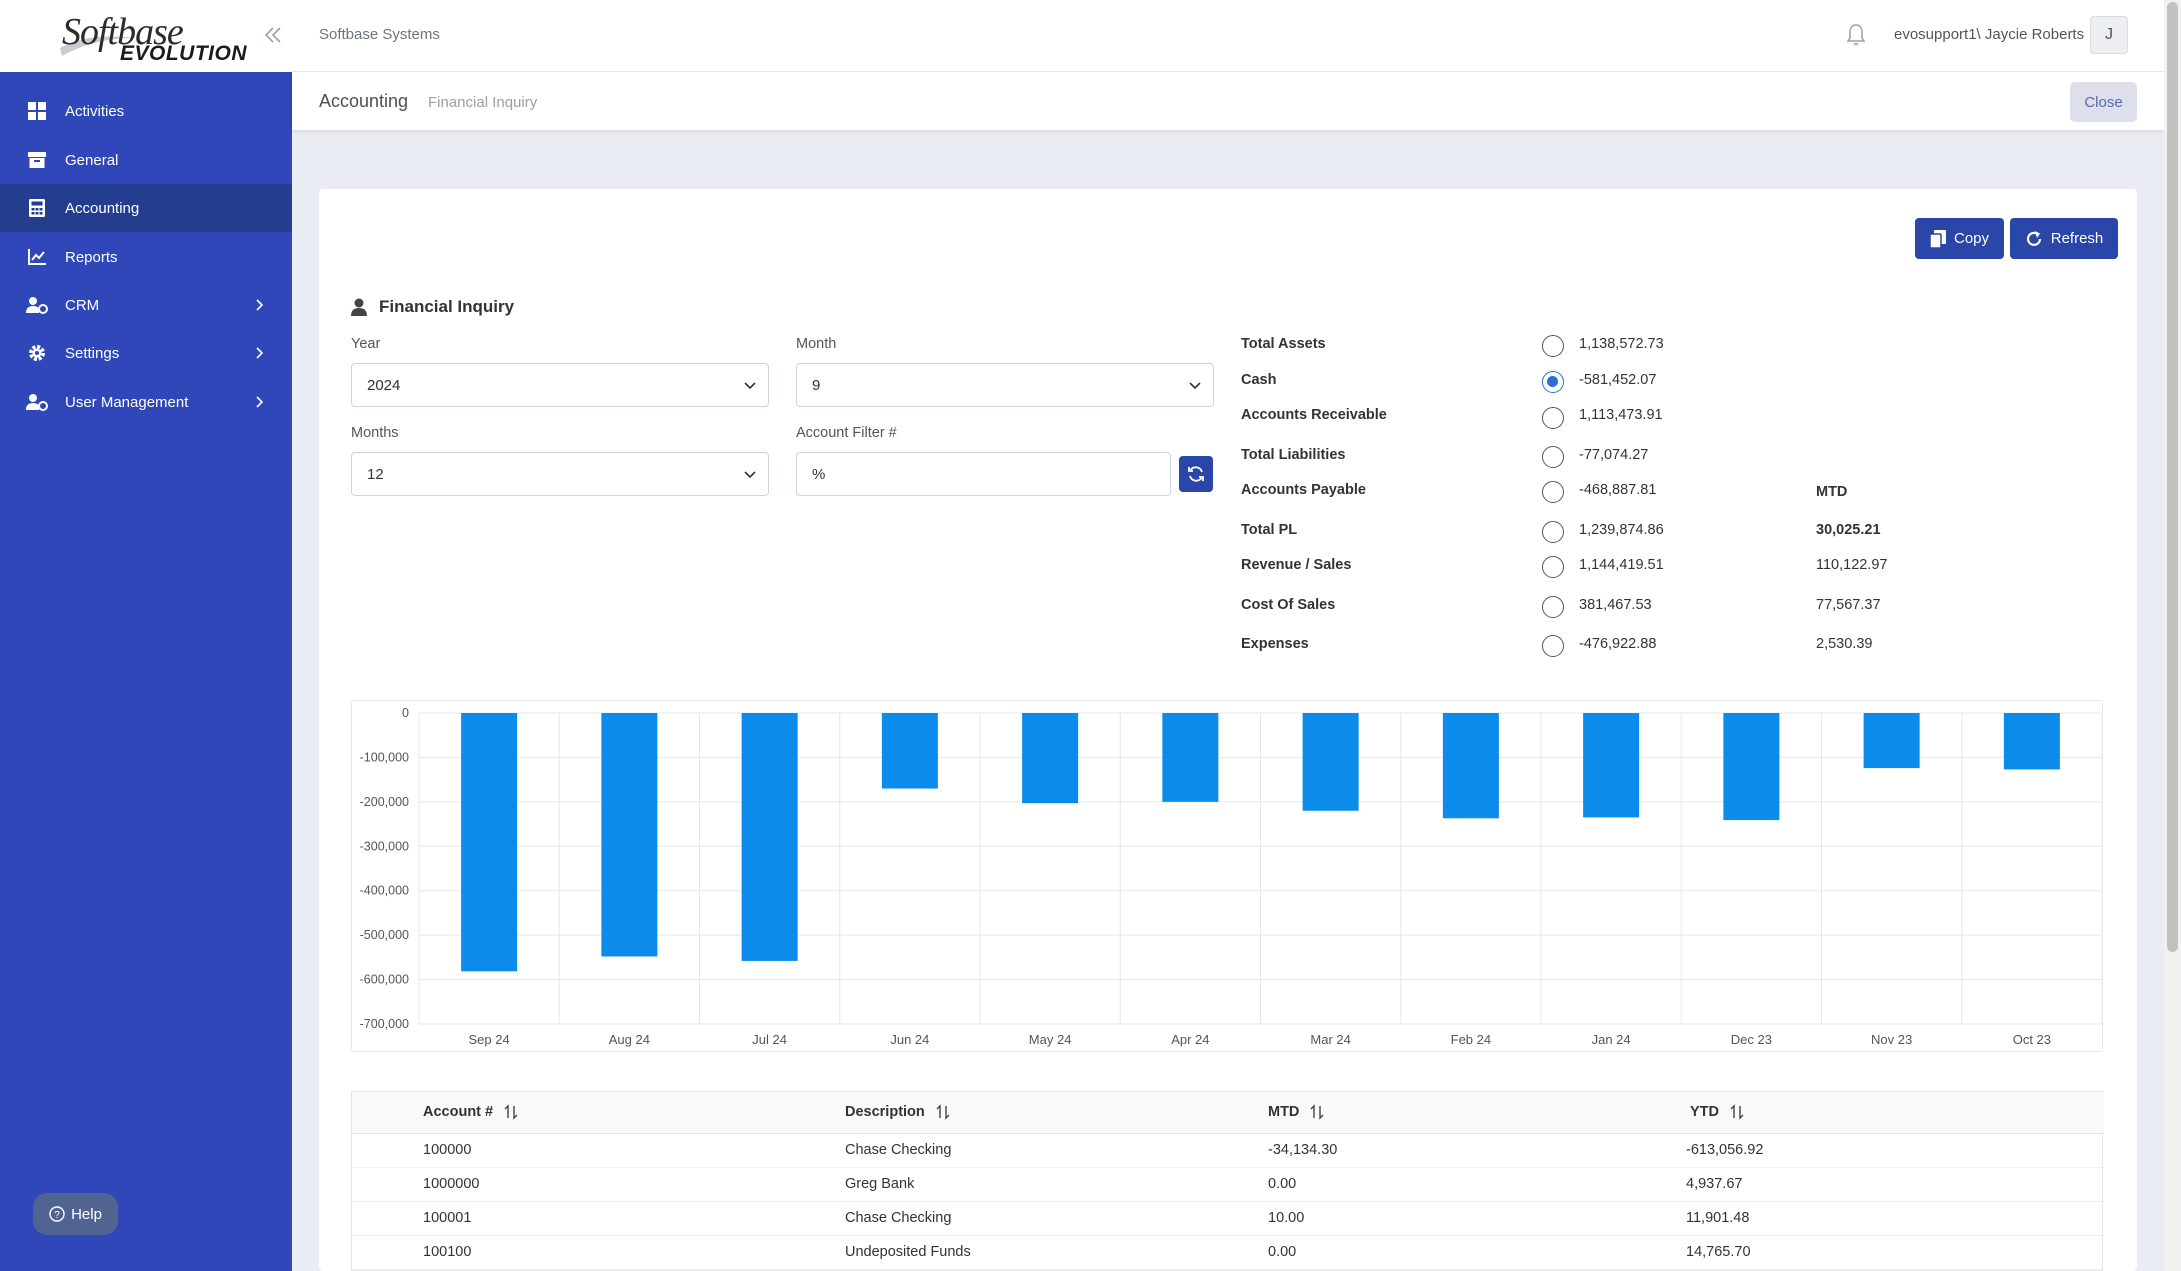 Image resolution: width=2181 pixels, height=1271 pixels. Describe the element at coordinates (1286, 1218) in the screenshot. I see `cell-mtd: 10.00` at that location.